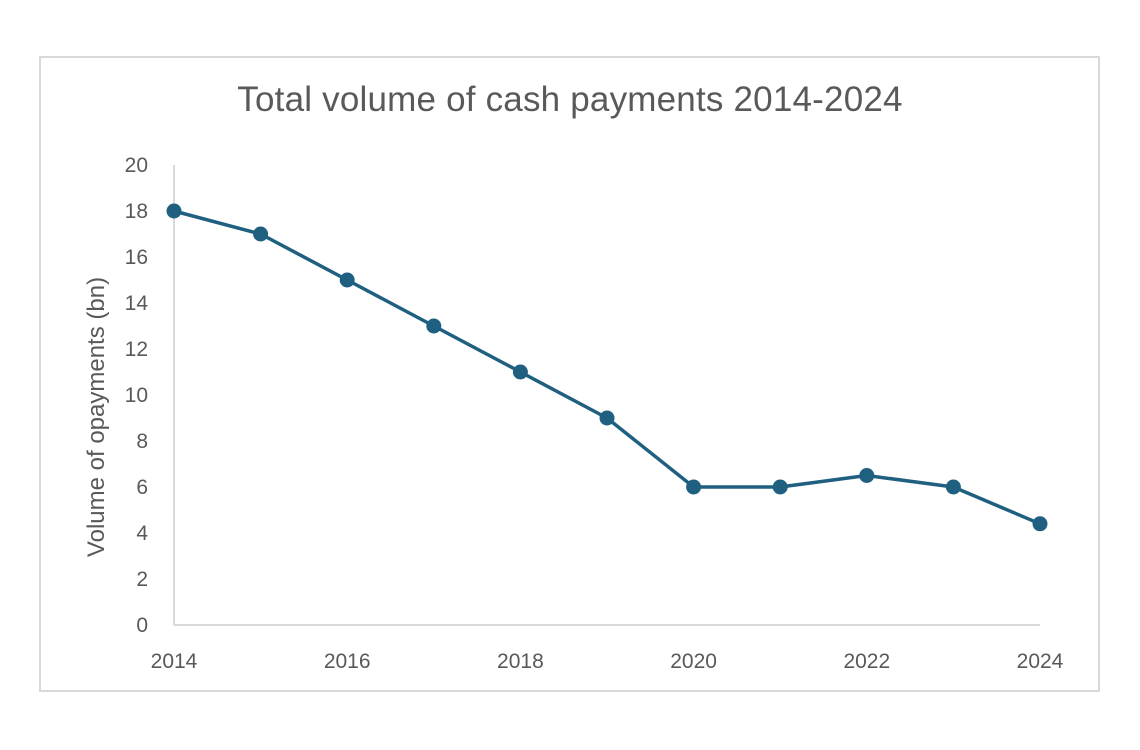 This screenshot has width=1140, height=750. What do you see at coordinates (142, 487) in the screenshot?
I see `y-tick-label: 6` at bounding box center [142, 487].